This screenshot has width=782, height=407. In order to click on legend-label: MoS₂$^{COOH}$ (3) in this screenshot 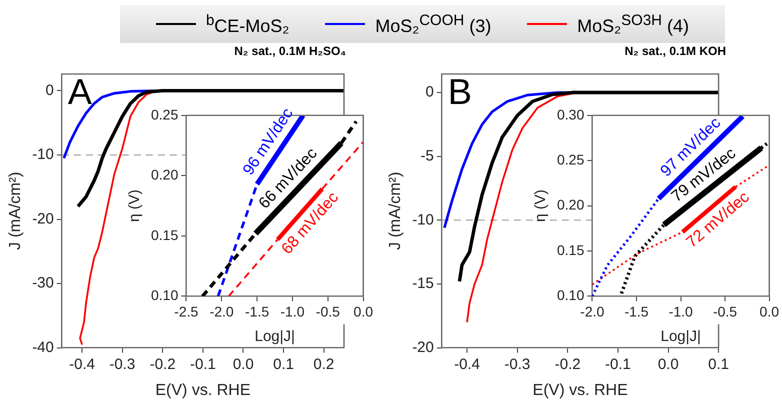, I will do `click(433, 24)`.